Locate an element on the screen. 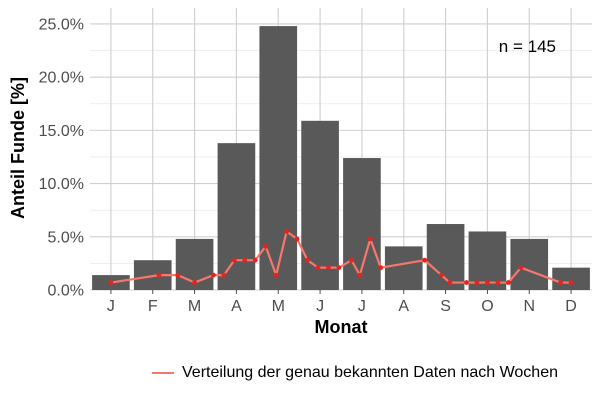  y-tick-label: 0.0% is located at coordinates (66, 291).